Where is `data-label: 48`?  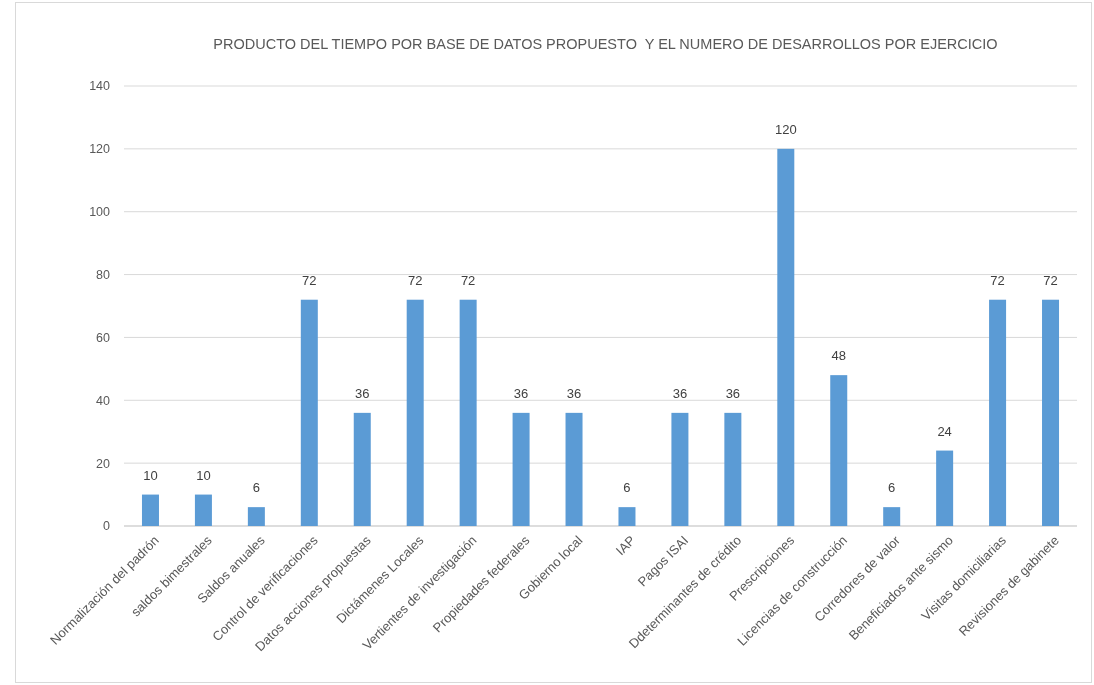 data-label: 48 is located at coordinates (838, 356).